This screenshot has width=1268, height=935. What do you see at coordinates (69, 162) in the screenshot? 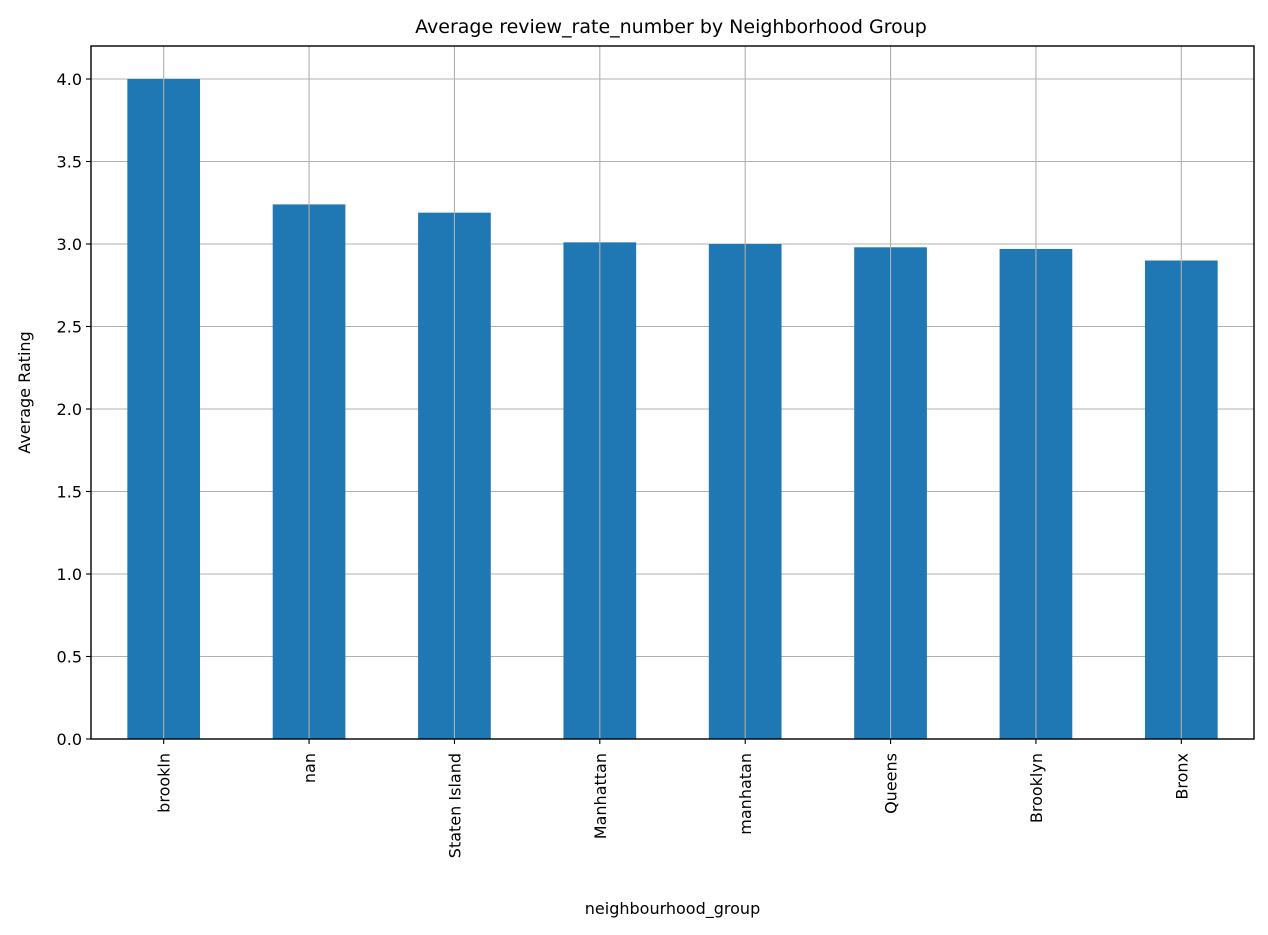
I see `y-tick-label: 3.5` at bounding box center [69, 162].